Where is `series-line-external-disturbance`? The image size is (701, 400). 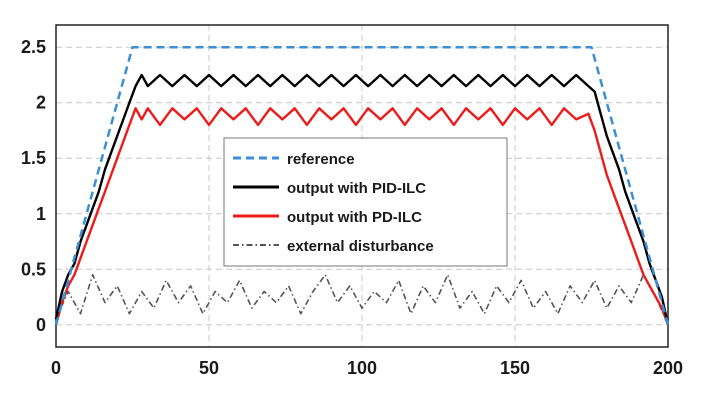 series-line-external-disturbance is located at coordinates (362, 299).